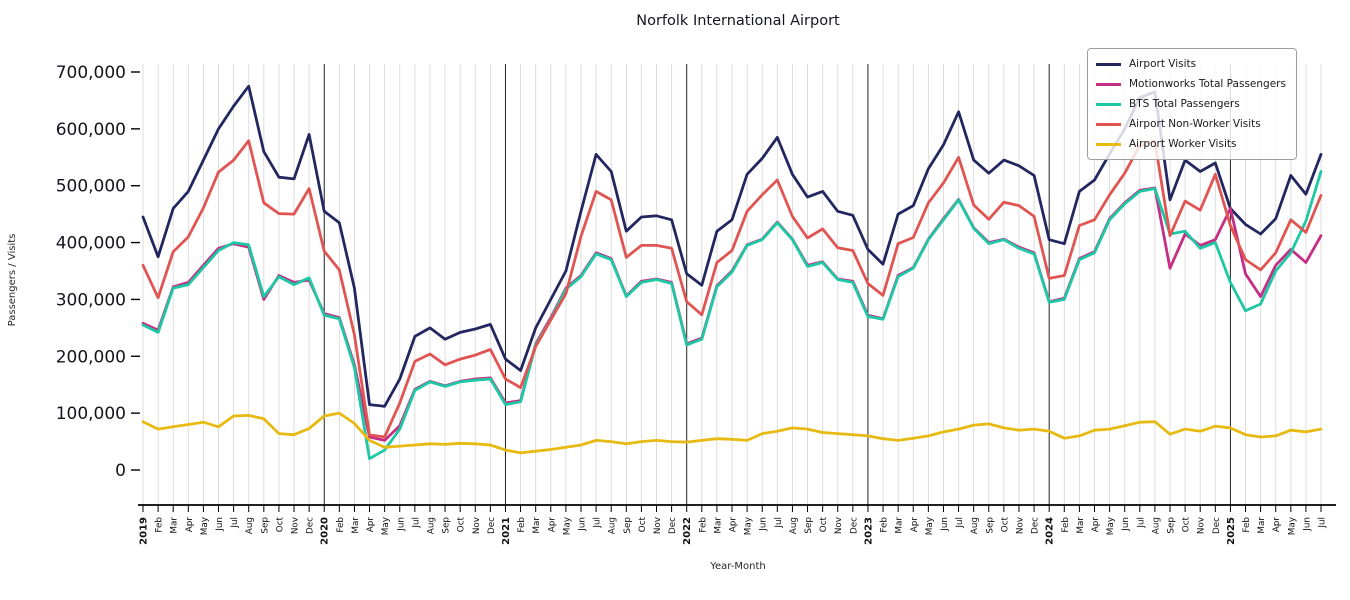 The width and height of the screenshot is (1350, 600). What do you see at coordinates (506, 531) in the screenshot?
I see `svg-text: 2021` at bounding box center [506, 531].